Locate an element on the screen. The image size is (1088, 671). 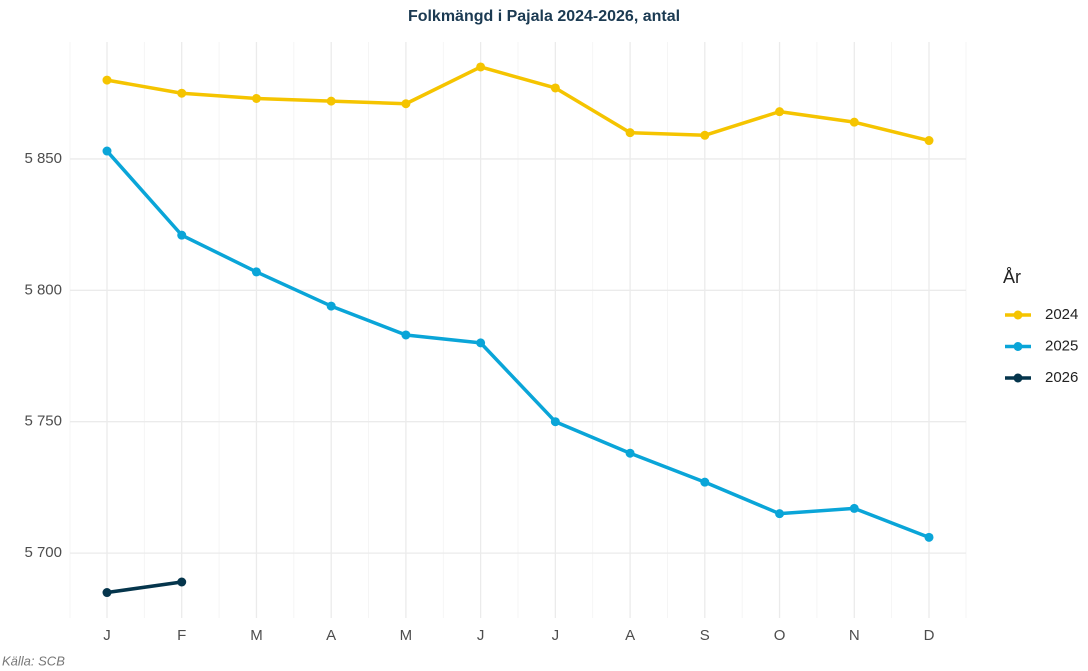
y-tick-label: 5 800 is located at coordinates (43, 289).